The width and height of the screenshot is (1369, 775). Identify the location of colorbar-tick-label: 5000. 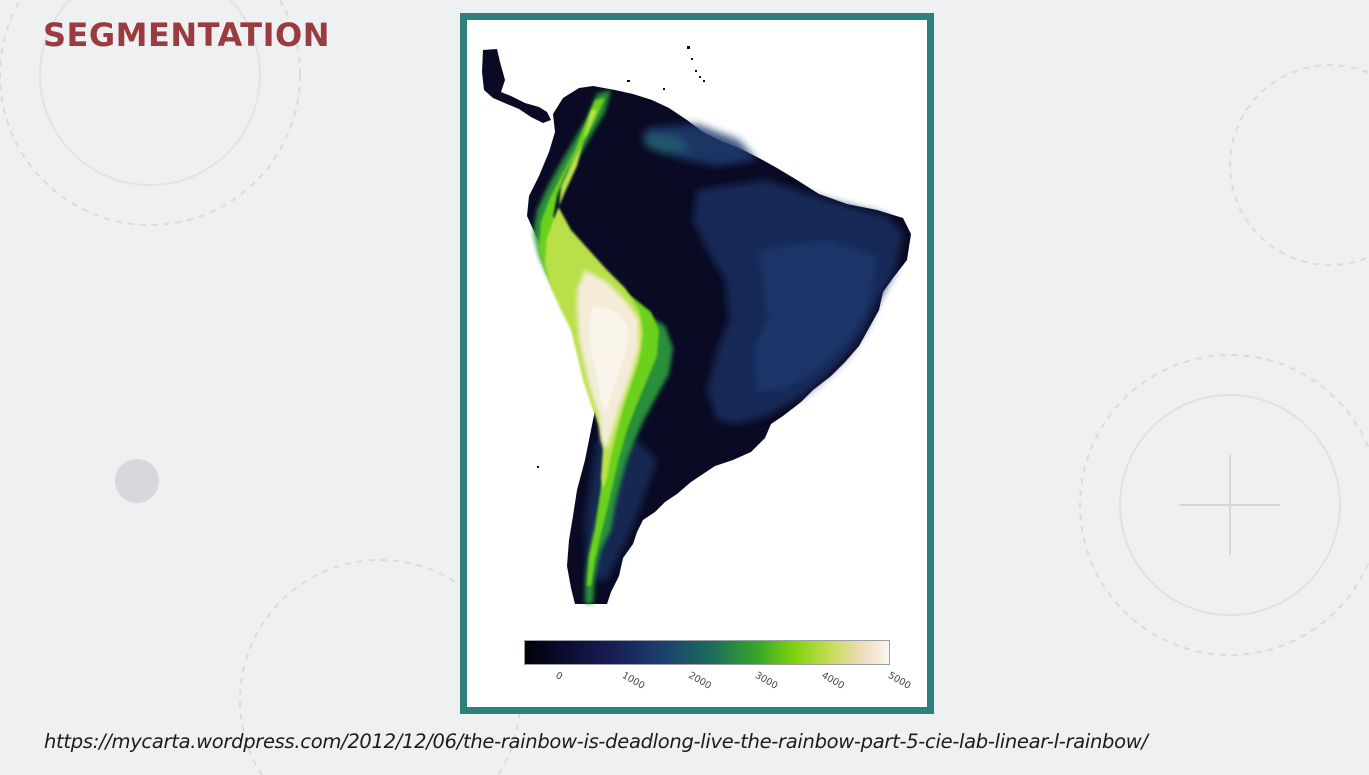
(899, 681).